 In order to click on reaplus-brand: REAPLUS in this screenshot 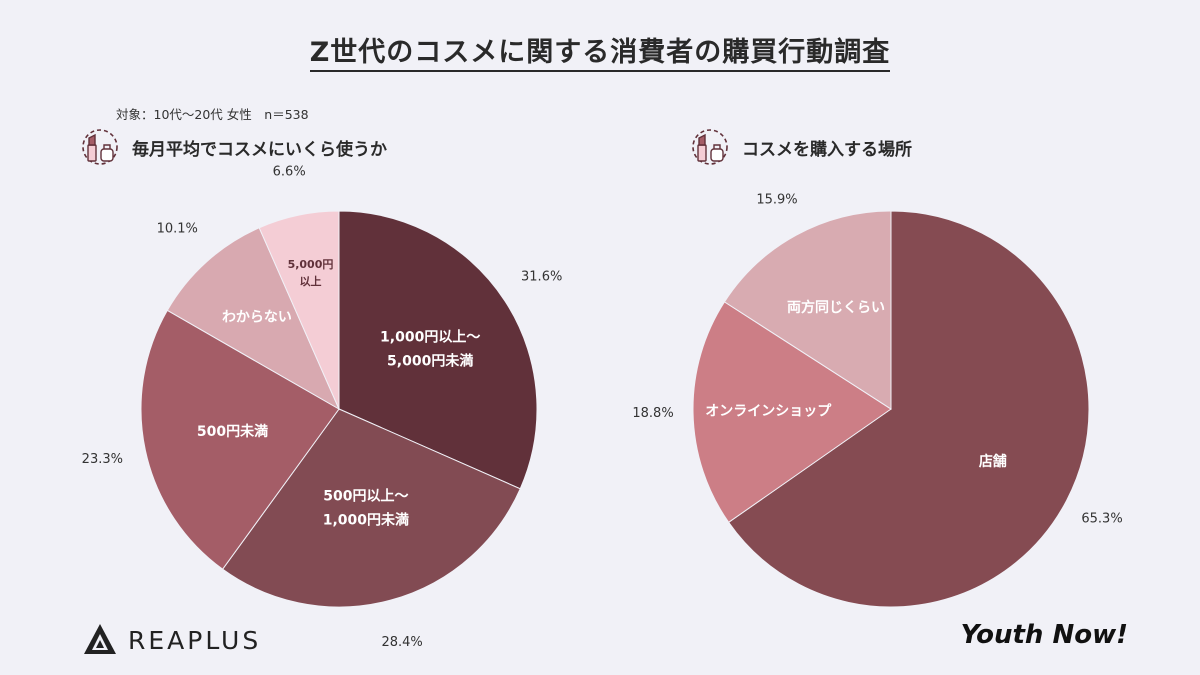, I will do `click(171, 640)`.